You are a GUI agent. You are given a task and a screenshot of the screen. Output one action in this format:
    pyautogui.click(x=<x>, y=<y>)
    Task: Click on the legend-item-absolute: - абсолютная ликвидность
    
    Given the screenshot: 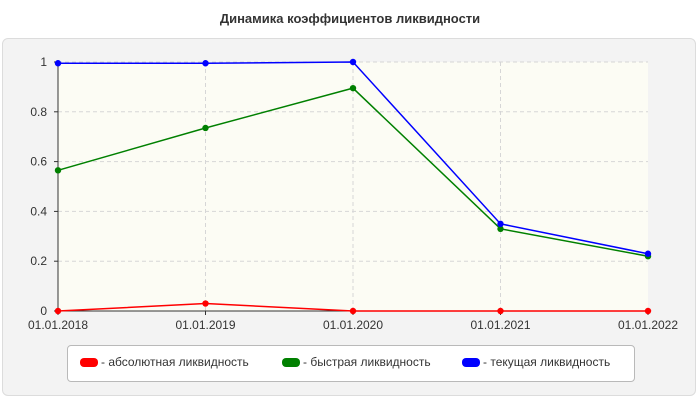 What is the action you would take?
    pyautogui.click(x=164, y=362)
    